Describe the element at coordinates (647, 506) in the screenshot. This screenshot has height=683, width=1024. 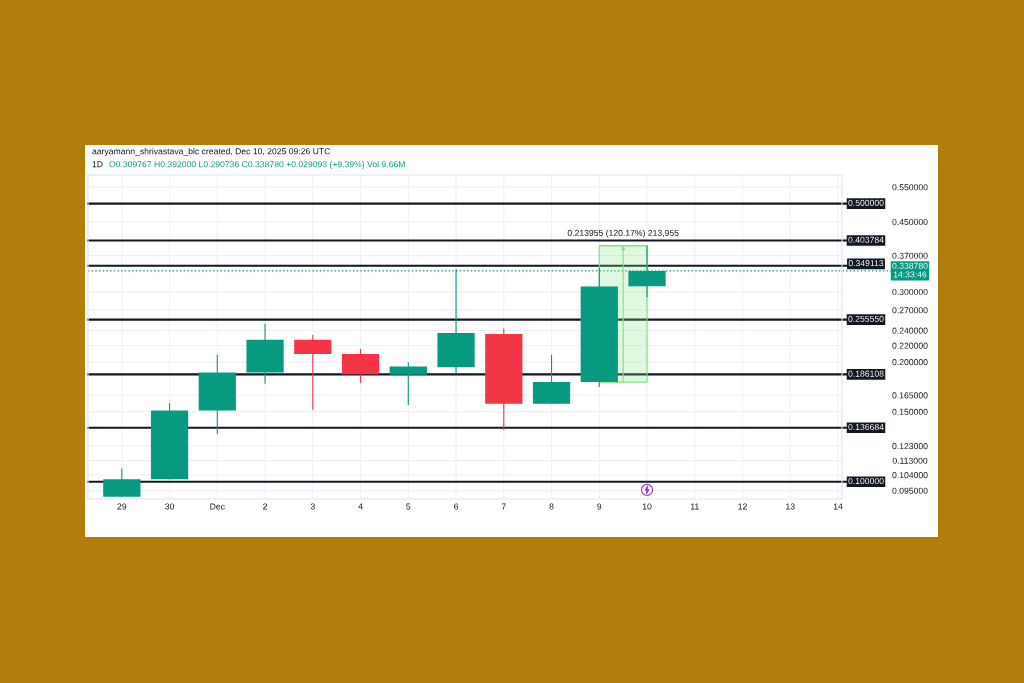
I see `x-tick-label: 10` at that location.